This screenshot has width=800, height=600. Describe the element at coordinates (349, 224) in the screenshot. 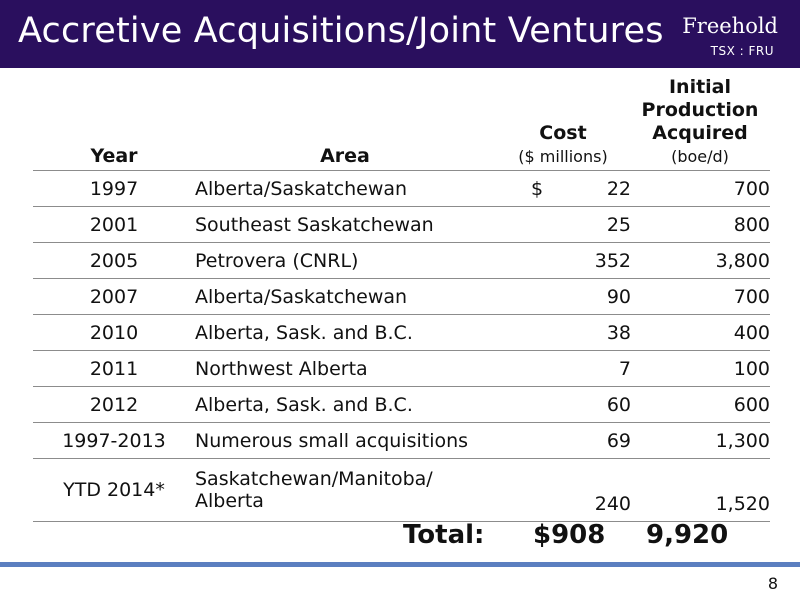

I see `area-cell: Southeast Saskatchewan` at that location.